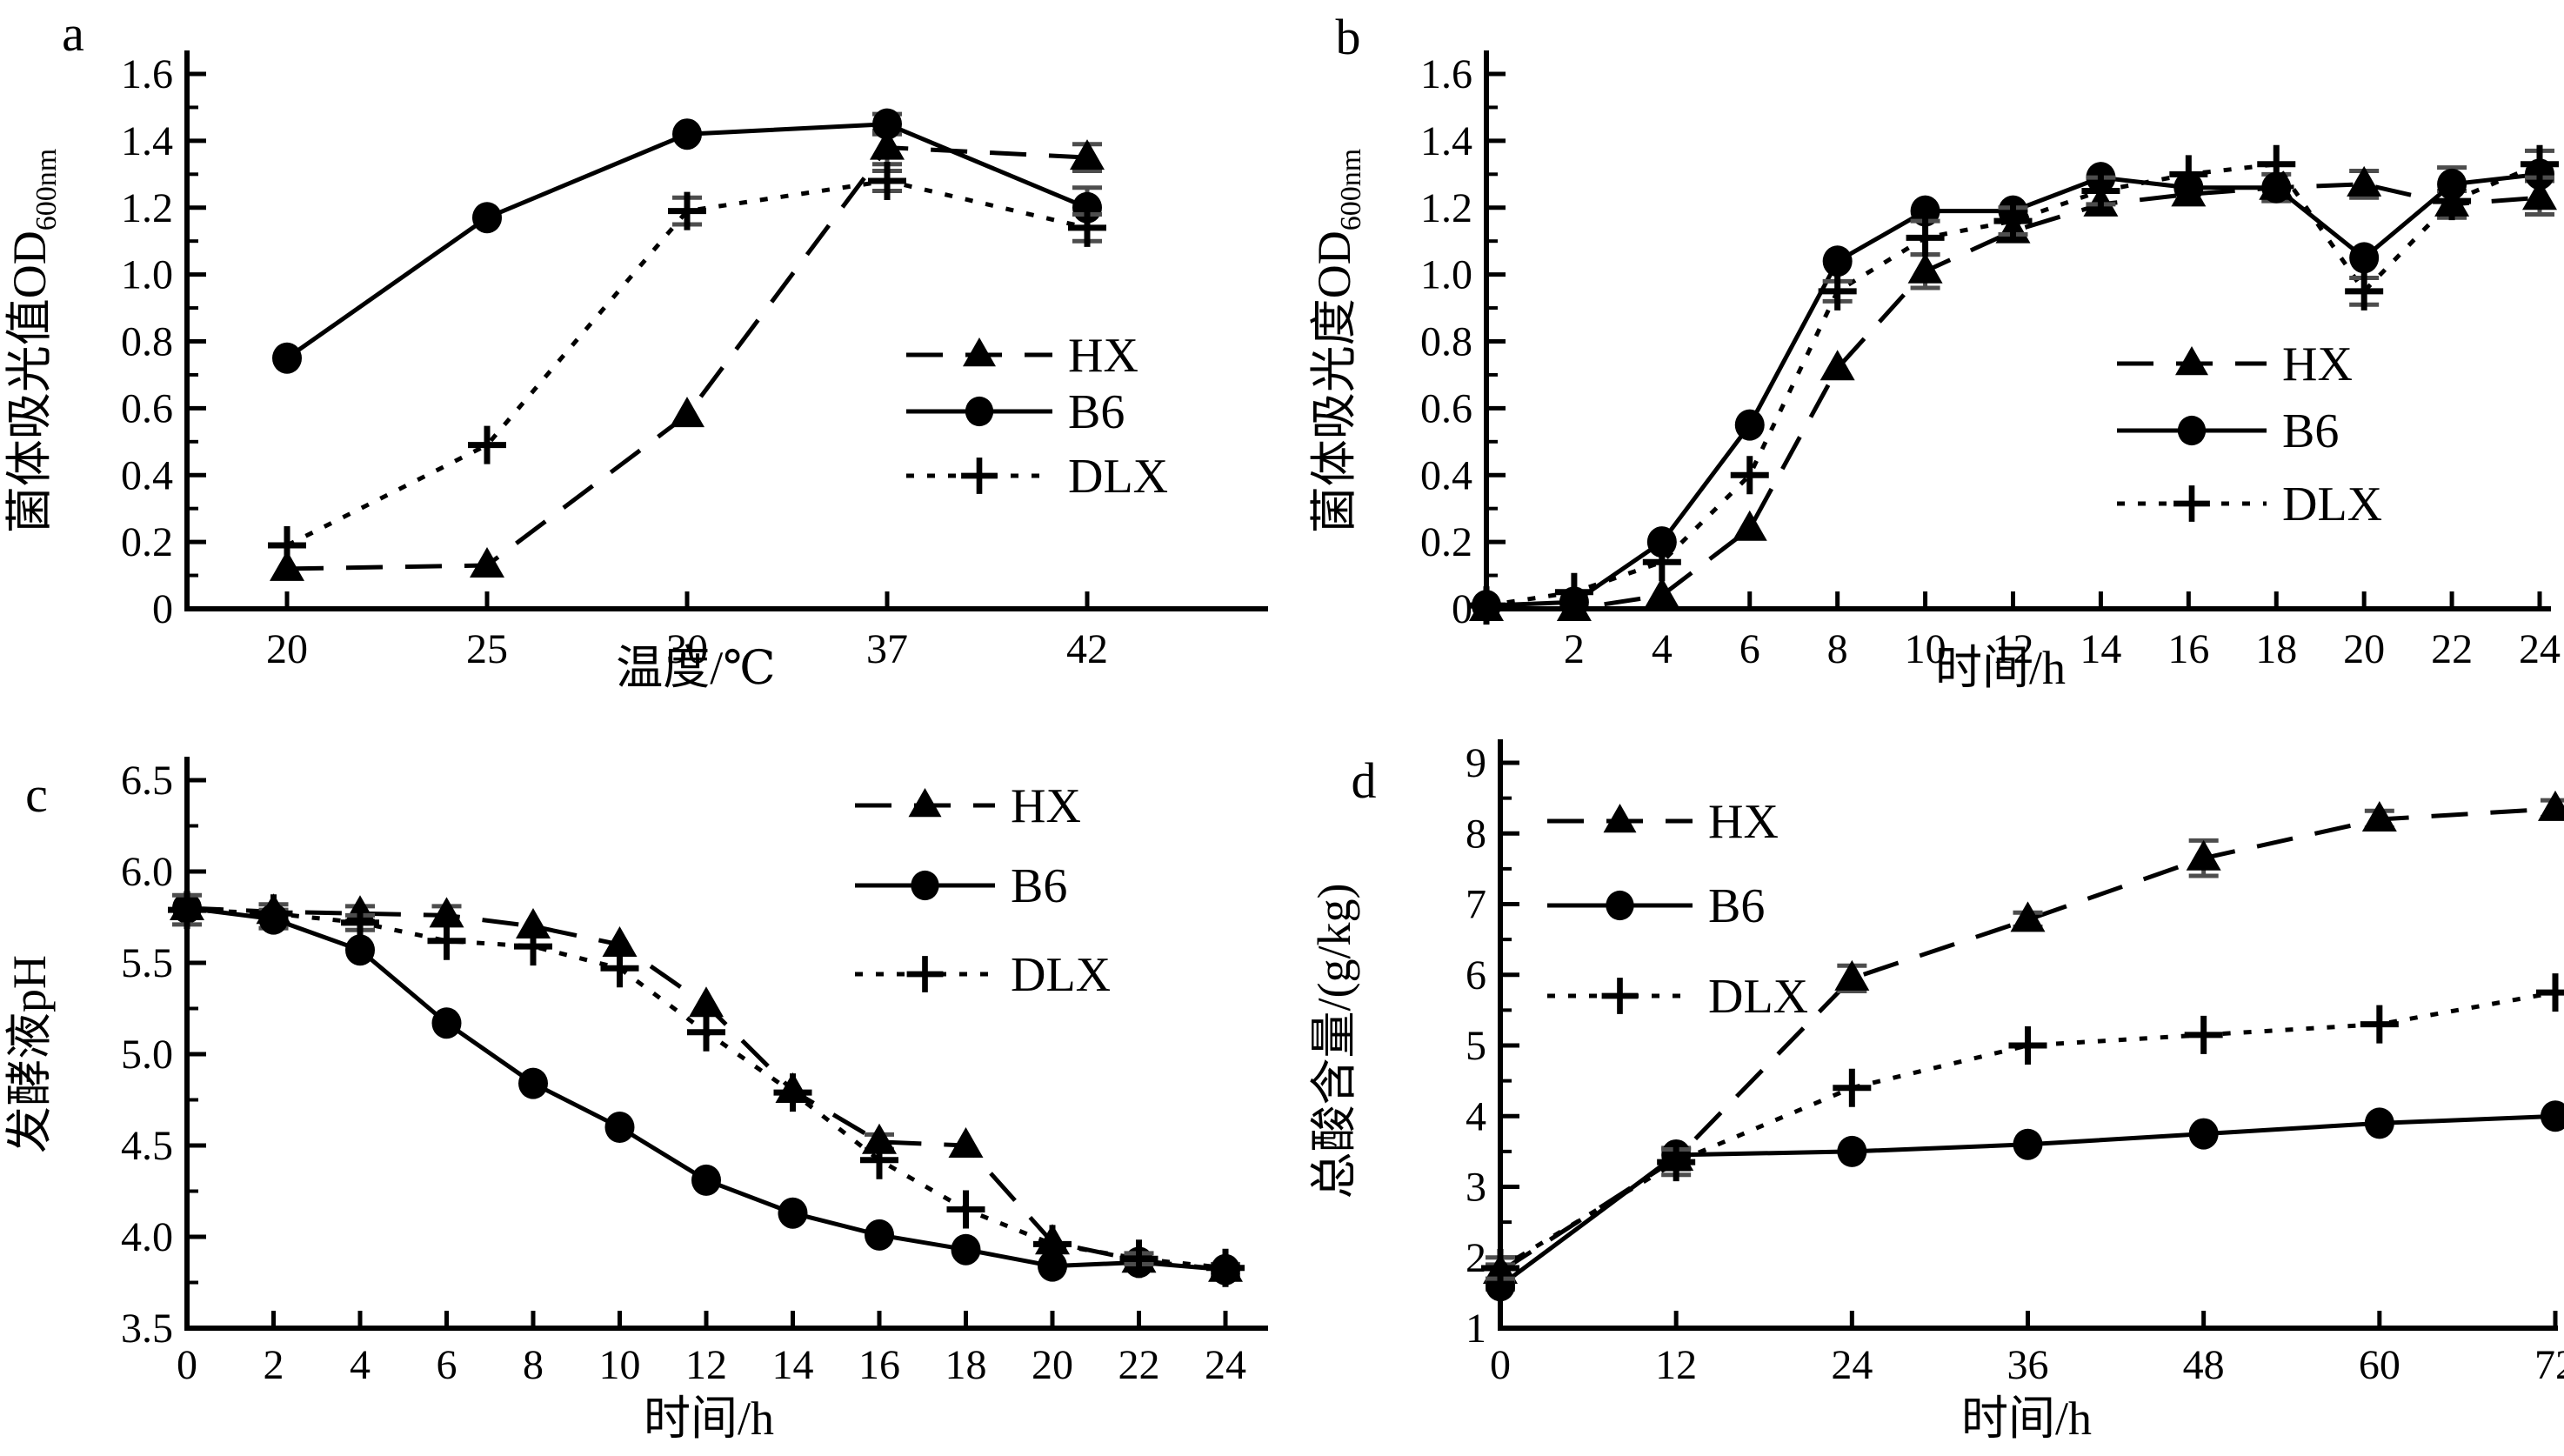 The height and width of the screenshot is (1456, 2564). What do you see at coordinates (2013, 649) in the screenshot?
I see `x-tick-label: 12` at bounding box center [2013, 649].